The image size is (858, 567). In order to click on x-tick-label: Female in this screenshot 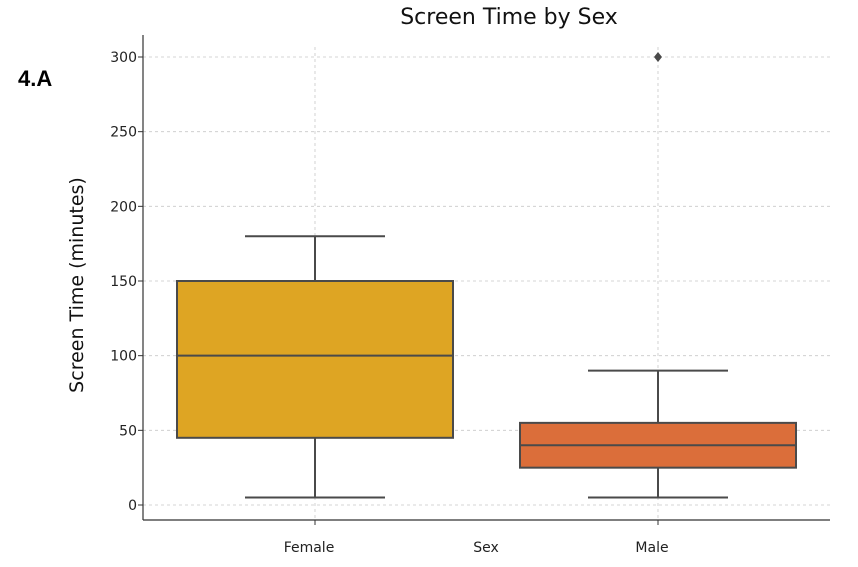, I will do `click(309, 548)`.